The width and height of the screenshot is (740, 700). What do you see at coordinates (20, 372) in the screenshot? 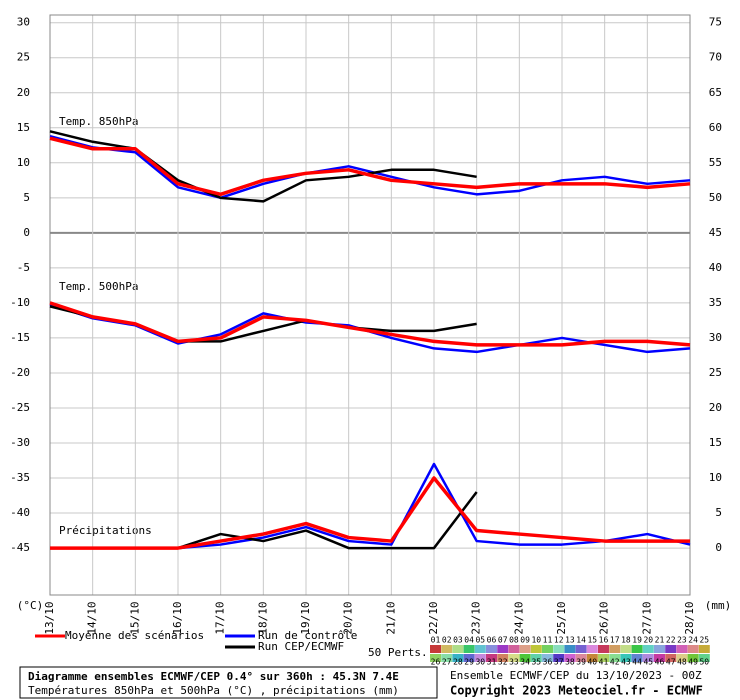
I see `y-tick-label: -20` at bounding box center [20, 372].